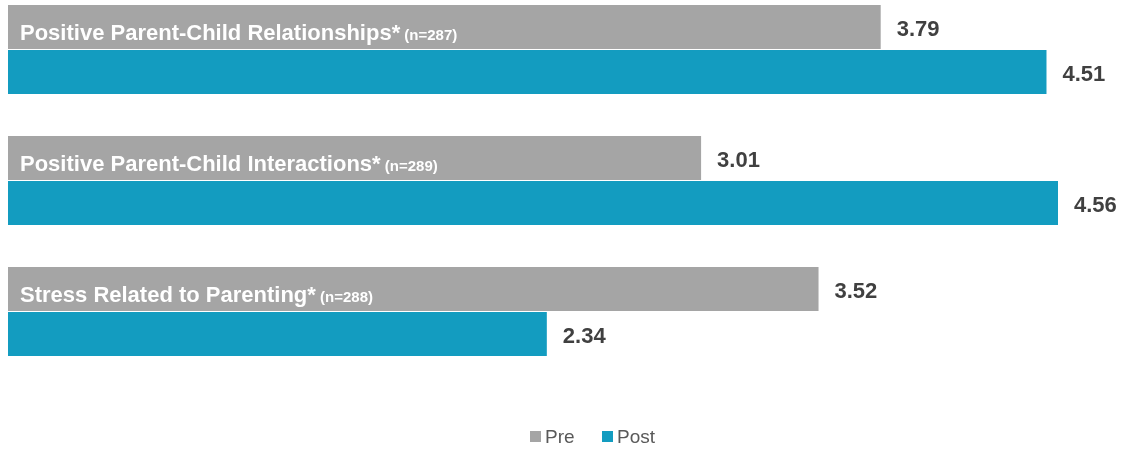 The image size is (1130, 451). What do you see at coordinates (636, 436) in the screenshot?
I see `legend-label: Post` at bounding box center [636, 436].